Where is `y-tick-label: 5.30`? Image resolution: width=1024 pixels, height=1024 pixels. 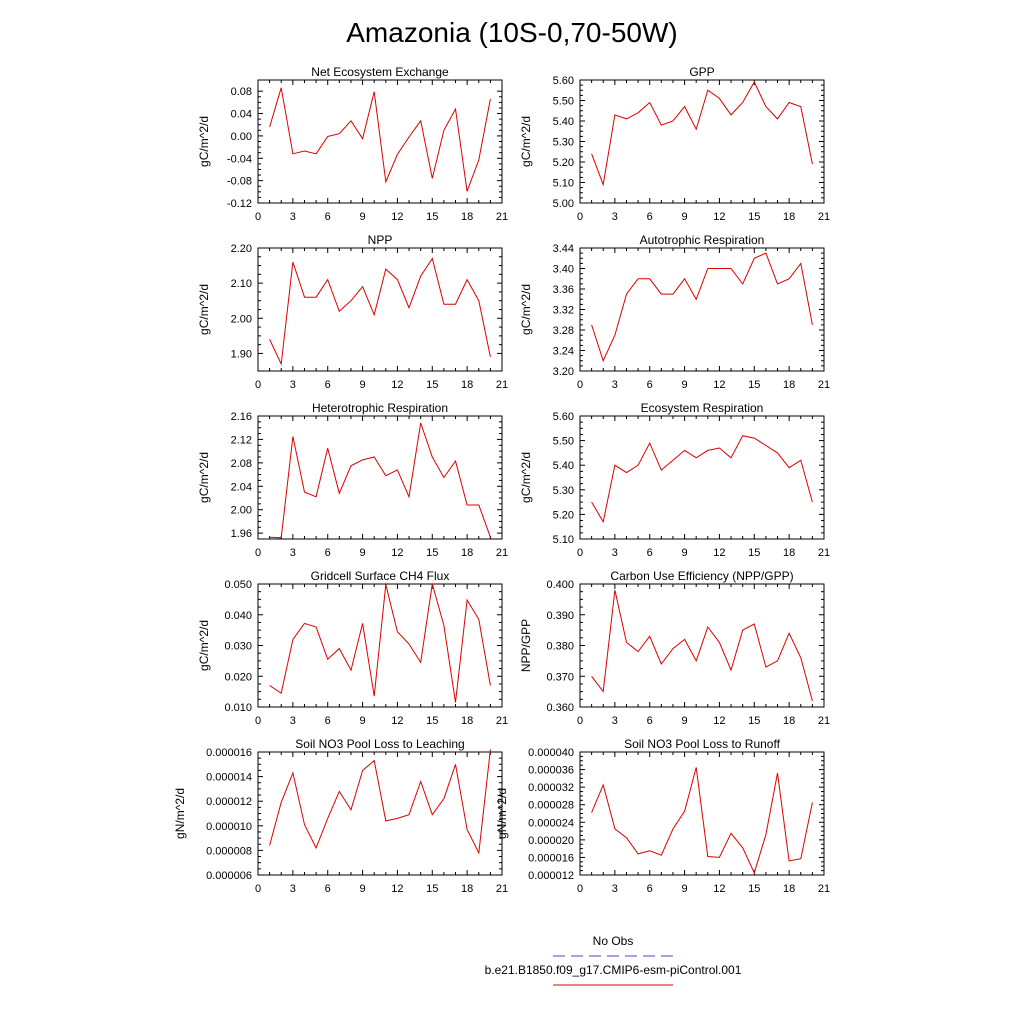 y-tick-label: 5.30 is located at coordinates (563, 491).